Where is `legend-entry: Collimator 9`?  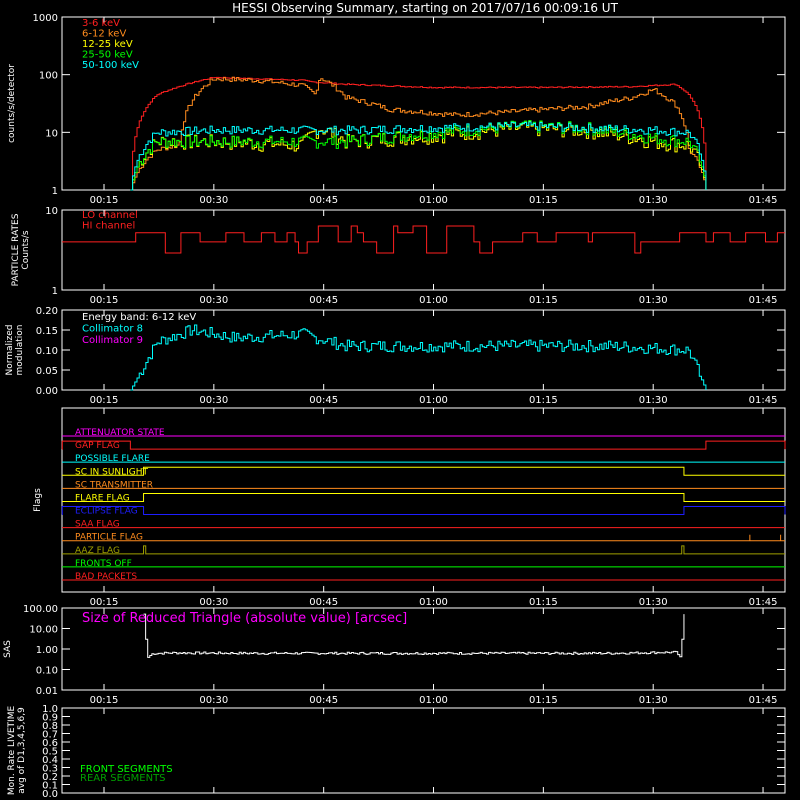
legend-entry: Collimator 9 is located at coordinates (112, 340).